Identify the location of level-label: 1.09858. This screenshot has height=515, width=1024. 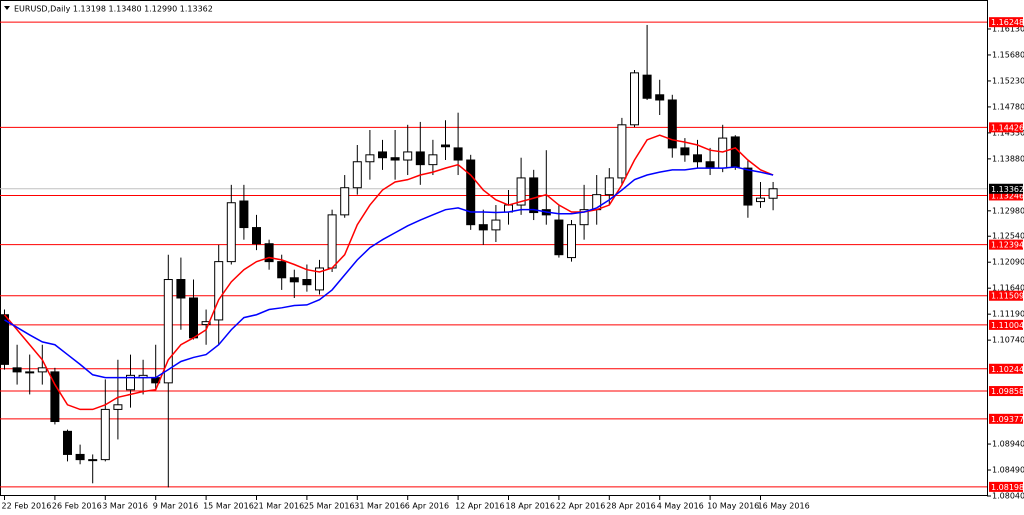
(1007, 391).